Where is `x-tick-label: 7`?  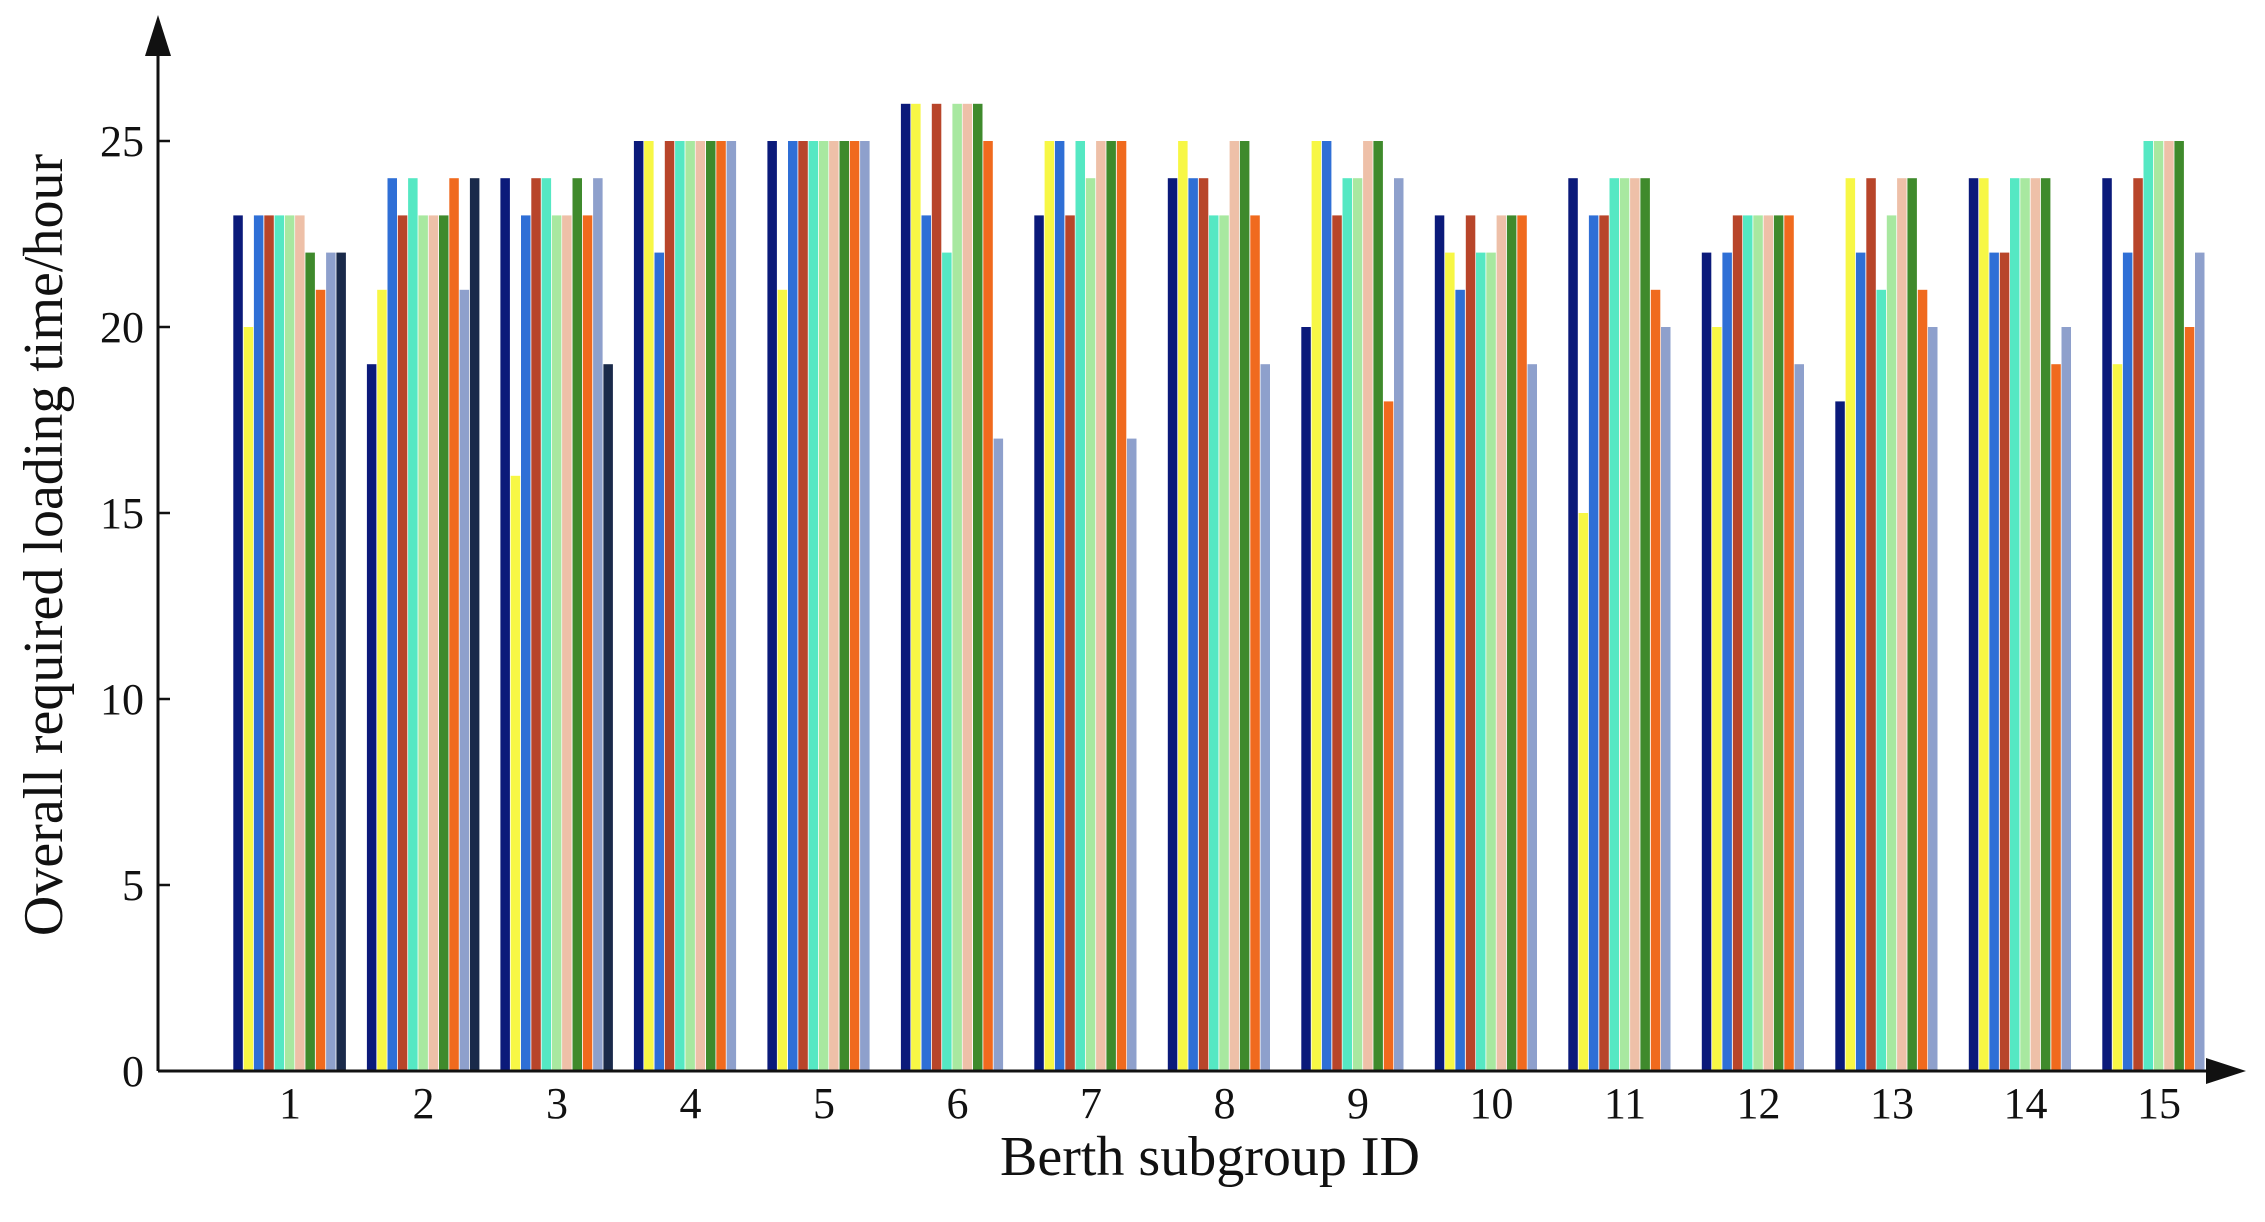
x-tick-label: 7 is located at coordinates (1091, 1103).